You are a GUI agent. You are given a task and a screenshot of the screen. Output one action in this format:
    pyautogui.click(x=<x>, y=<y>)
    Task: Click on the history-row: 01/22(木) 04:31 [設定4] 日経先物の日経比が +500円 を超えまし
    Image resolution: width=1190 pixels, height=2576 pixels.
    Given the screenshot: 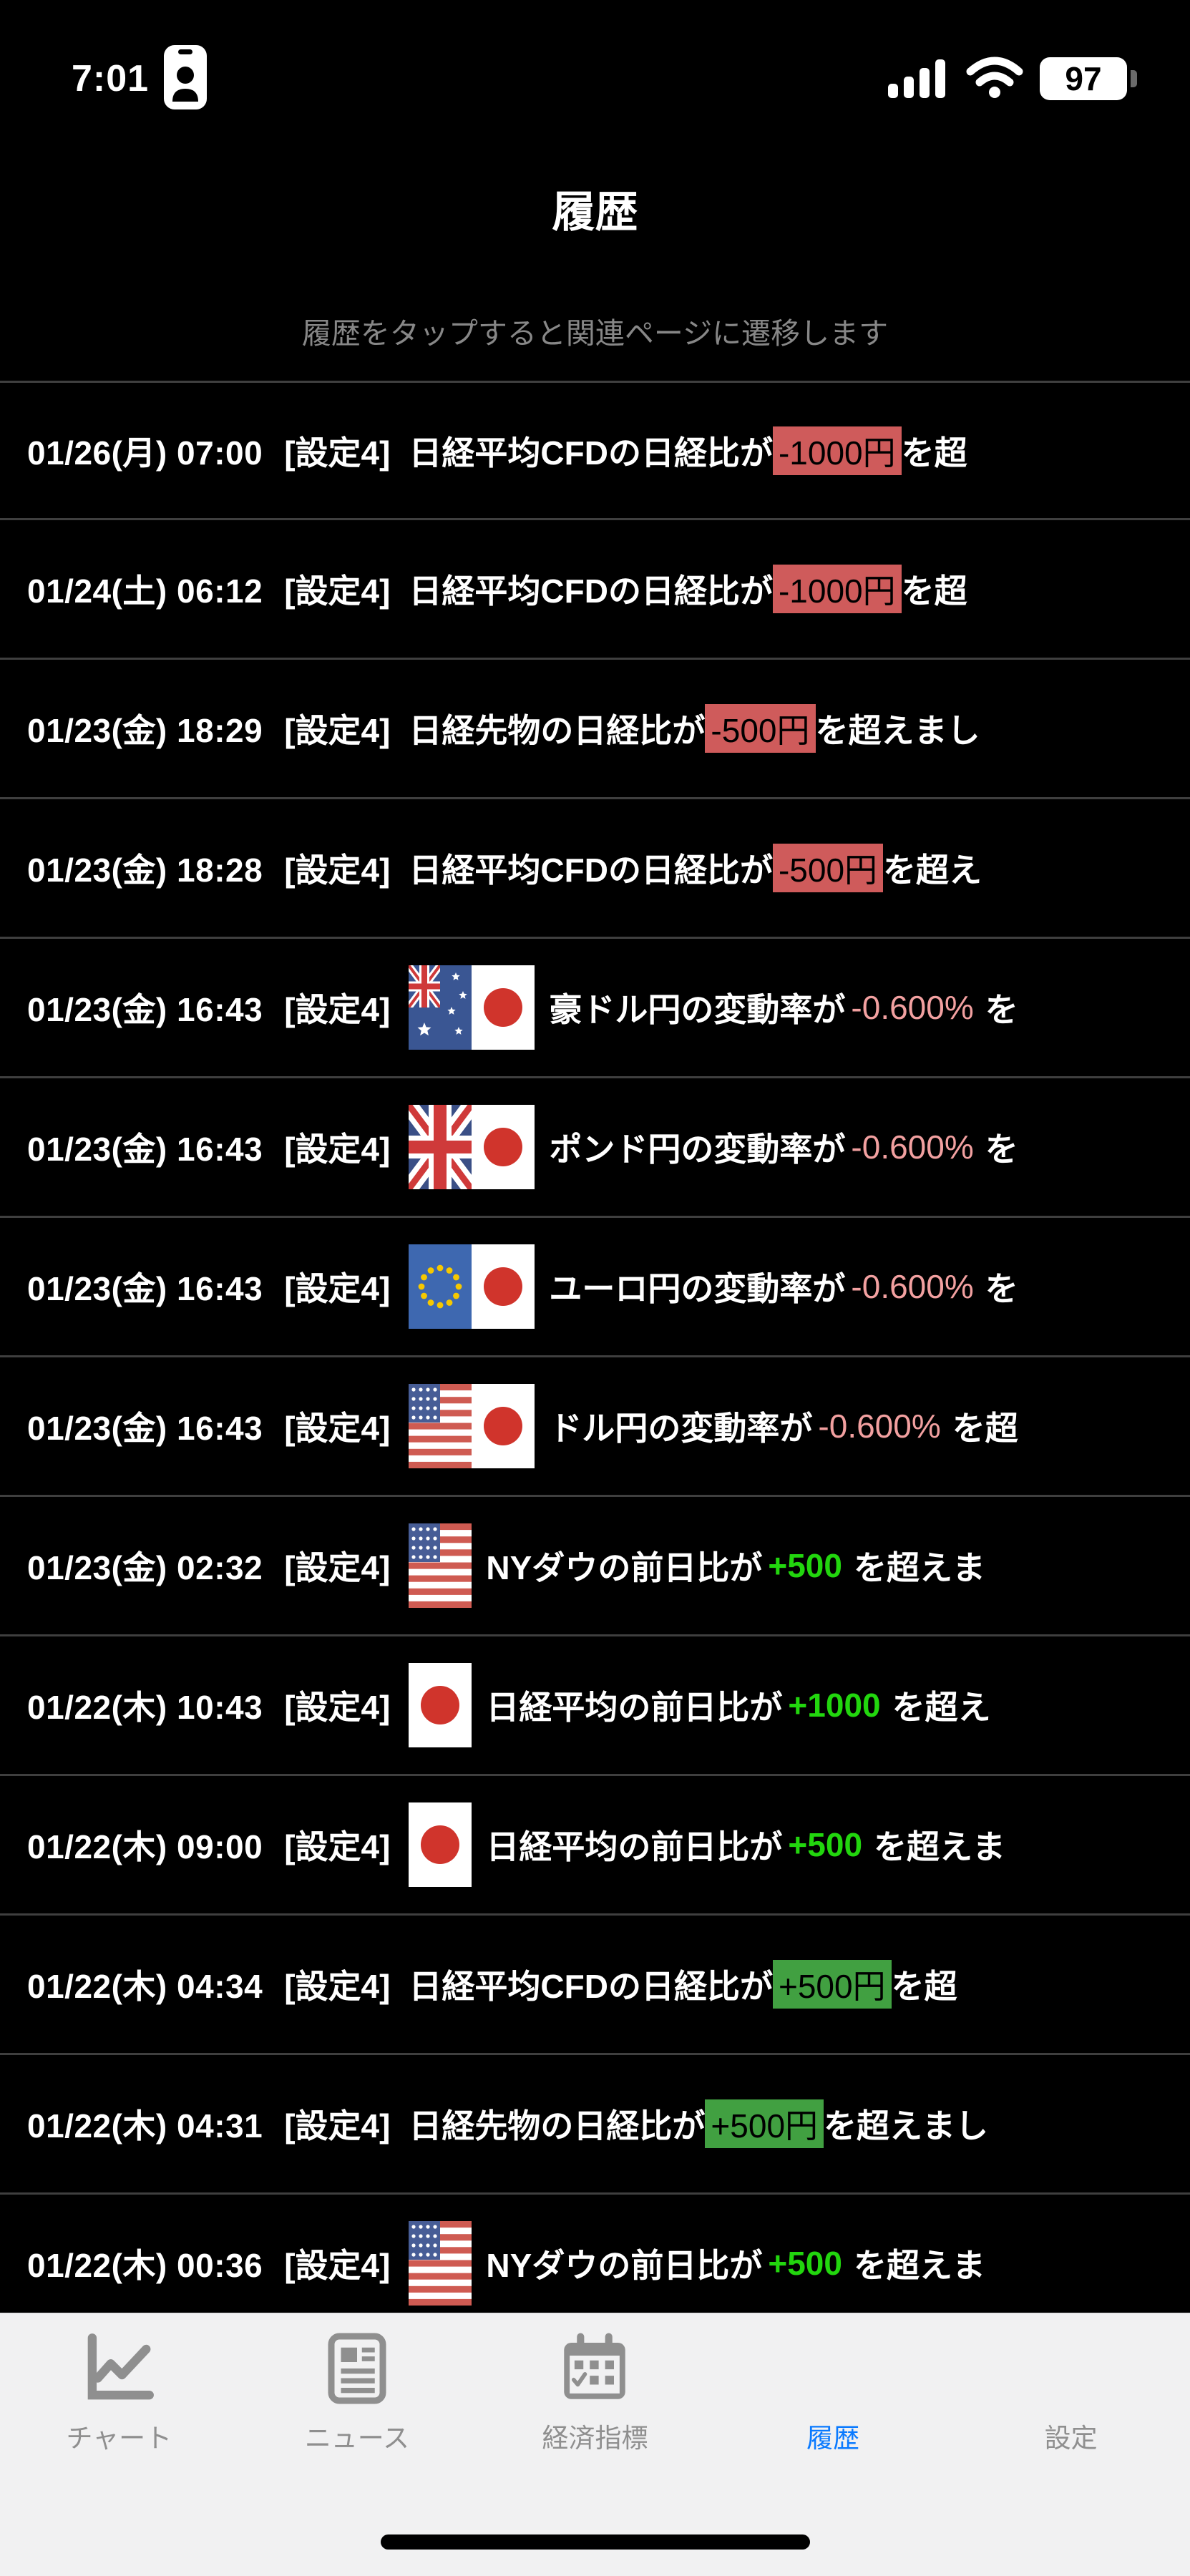 What is the action you would take?
    pyautogui.click(x=595, y=2125)
    